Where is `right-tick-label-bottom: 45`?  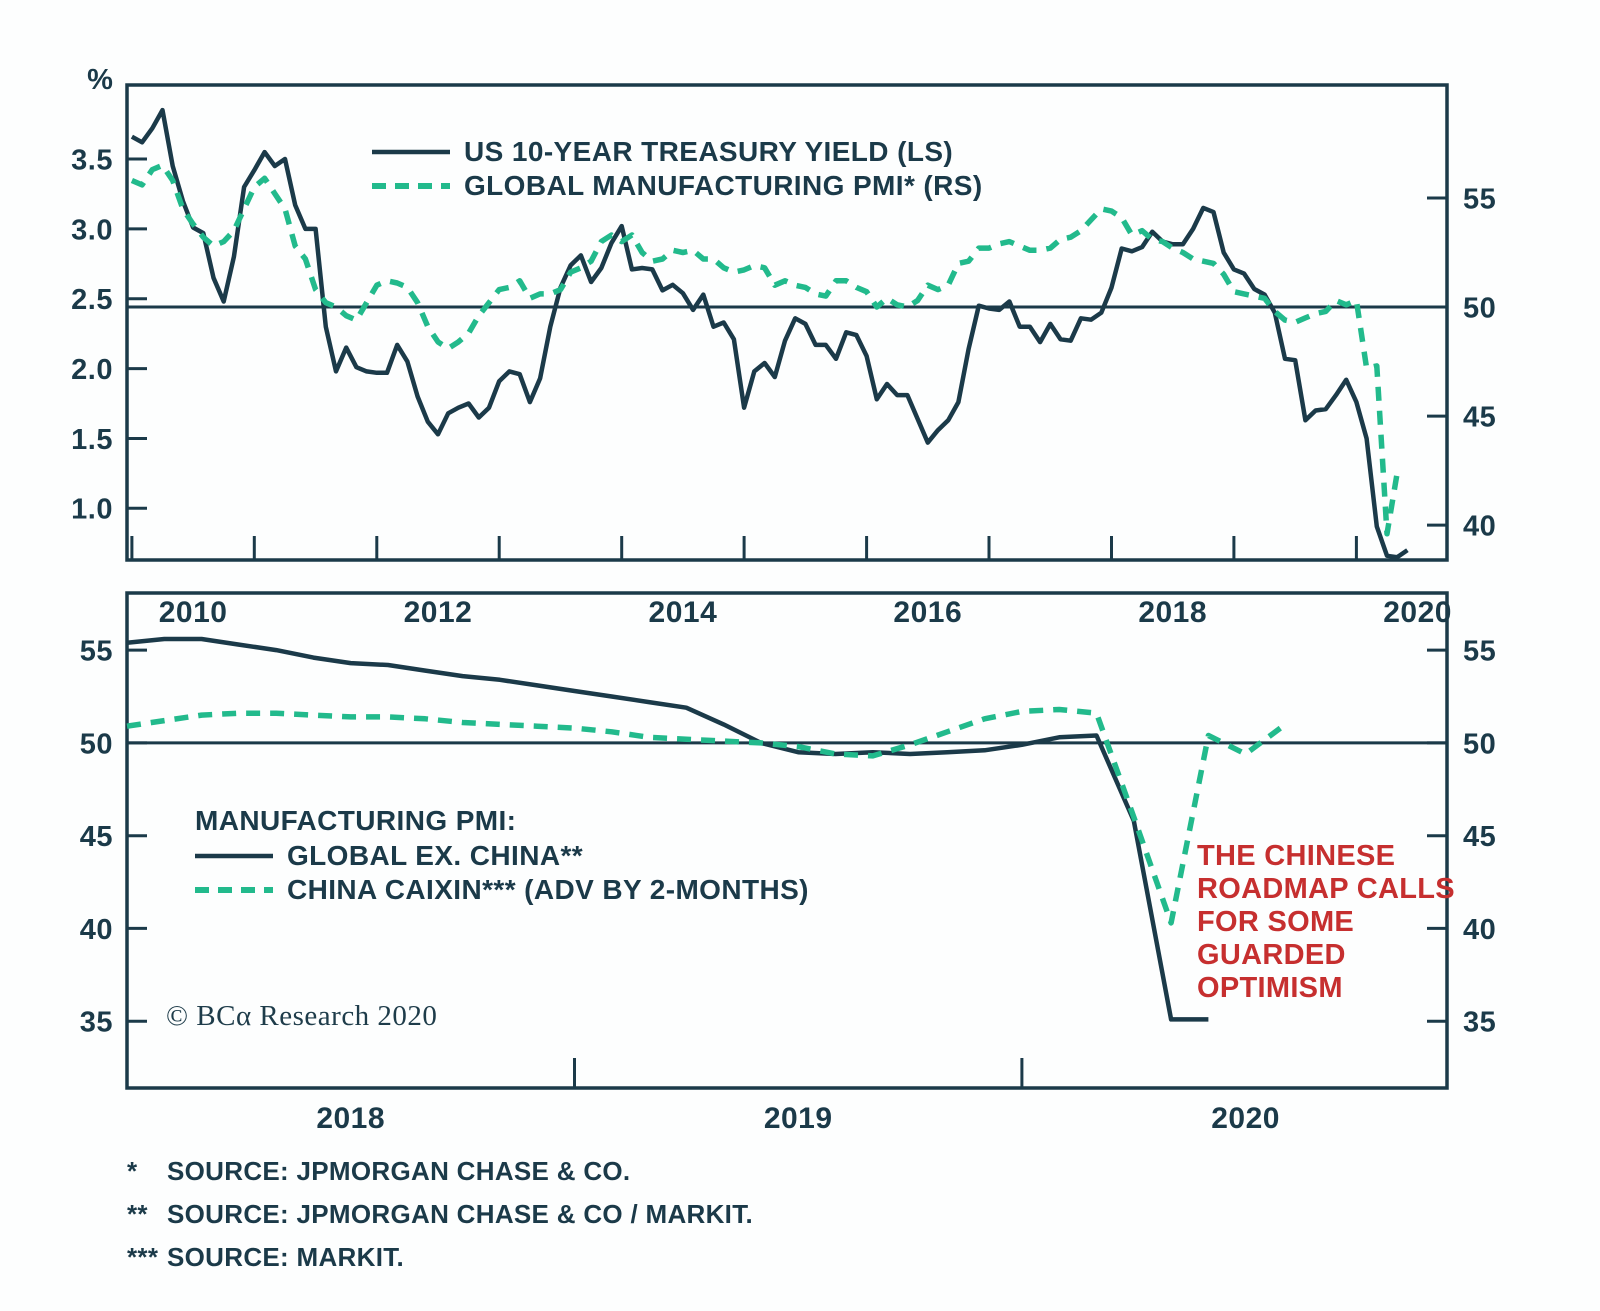 right-tick-label-bottom: 45 is located at coordinates (1479, 837).